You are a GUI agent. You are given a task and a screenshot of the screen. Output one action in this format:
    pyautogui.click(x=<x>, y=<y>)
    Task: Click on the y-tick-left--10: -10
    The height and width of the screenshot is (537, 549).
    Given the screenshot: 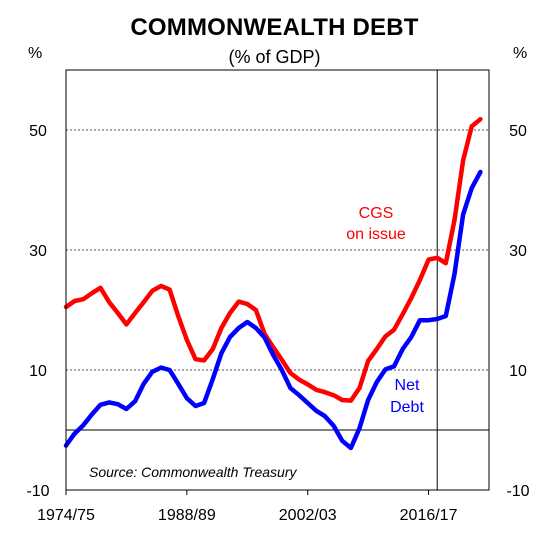 What is the action you would take?
    pyautogui.click(x=37, y=491)
    